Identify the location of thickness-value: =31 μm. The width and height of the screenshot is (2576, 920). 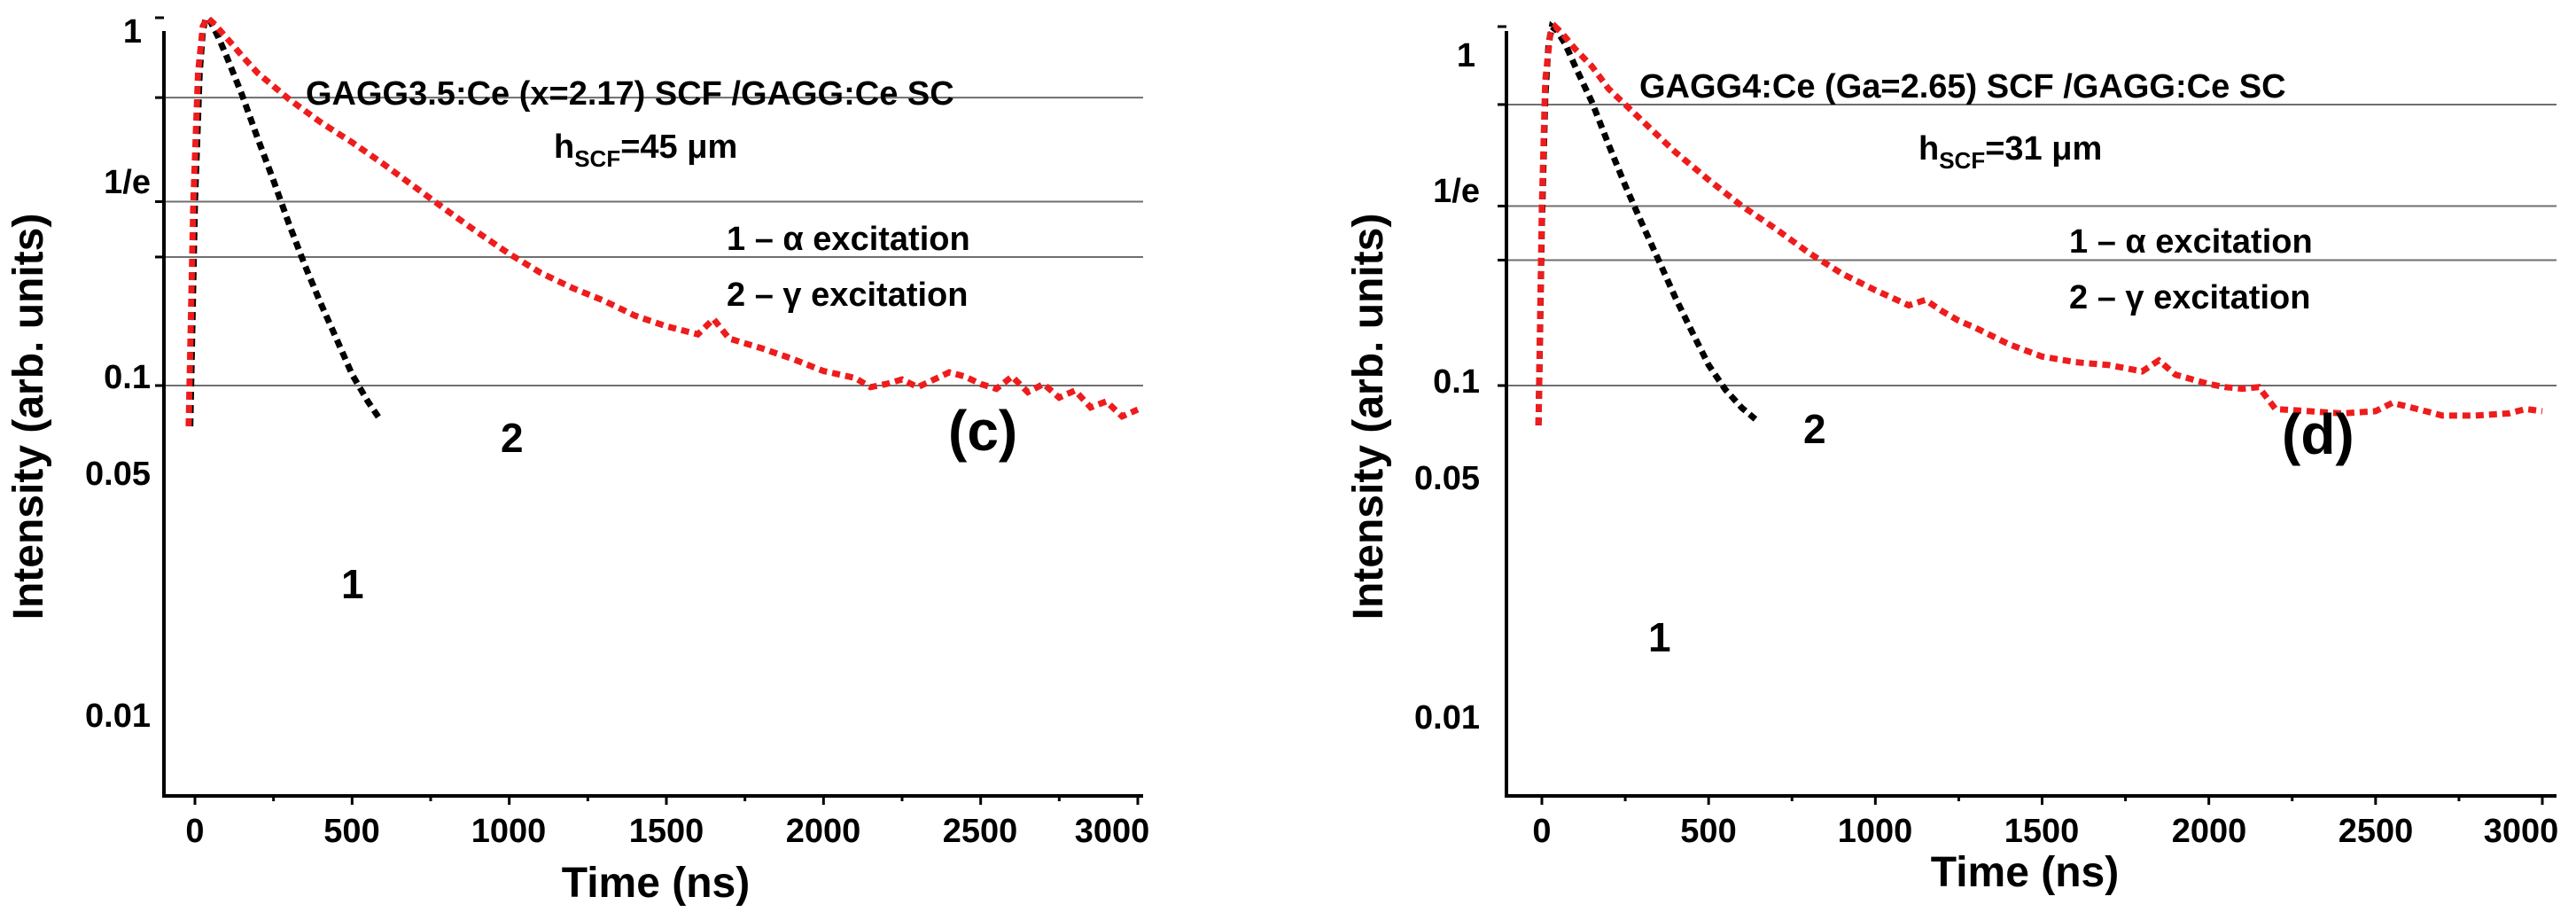
(2044, 149).